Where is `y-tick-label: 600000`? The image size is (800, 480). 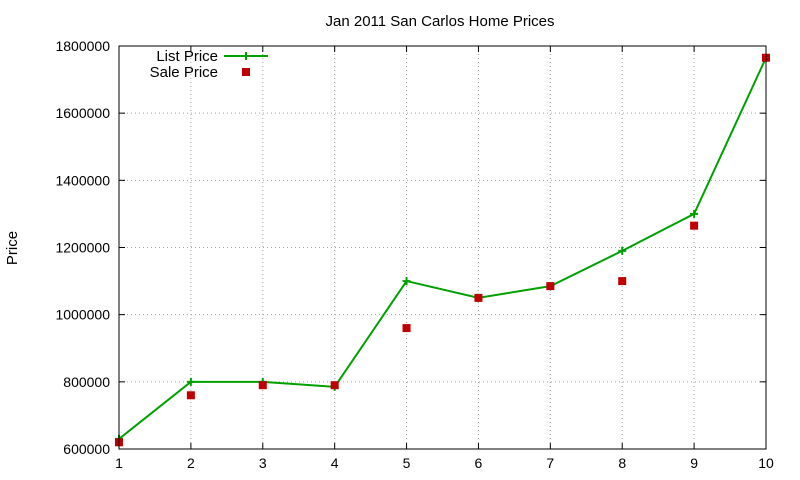
y-tick-label: 600000 is located at coordinates (86, 449).